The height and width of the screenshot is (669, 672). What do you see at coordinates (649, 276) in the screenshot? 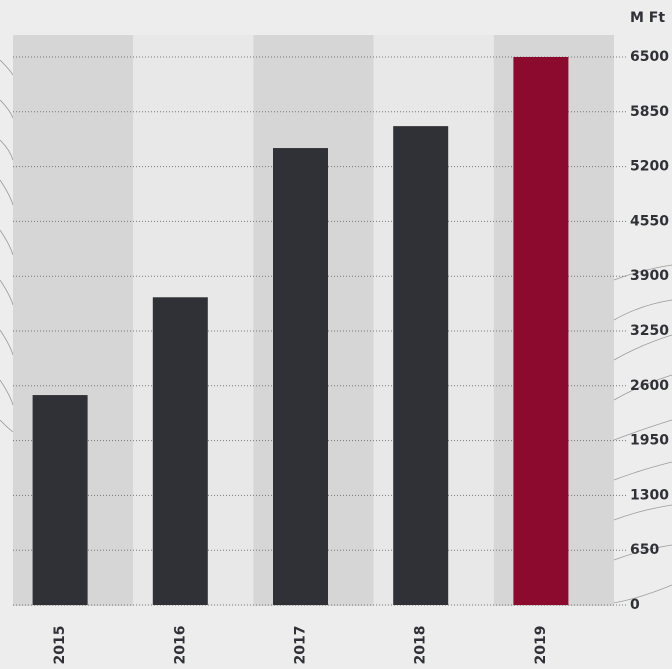
I see `y-tick-label: 3900` at bounding box center [649, 276].